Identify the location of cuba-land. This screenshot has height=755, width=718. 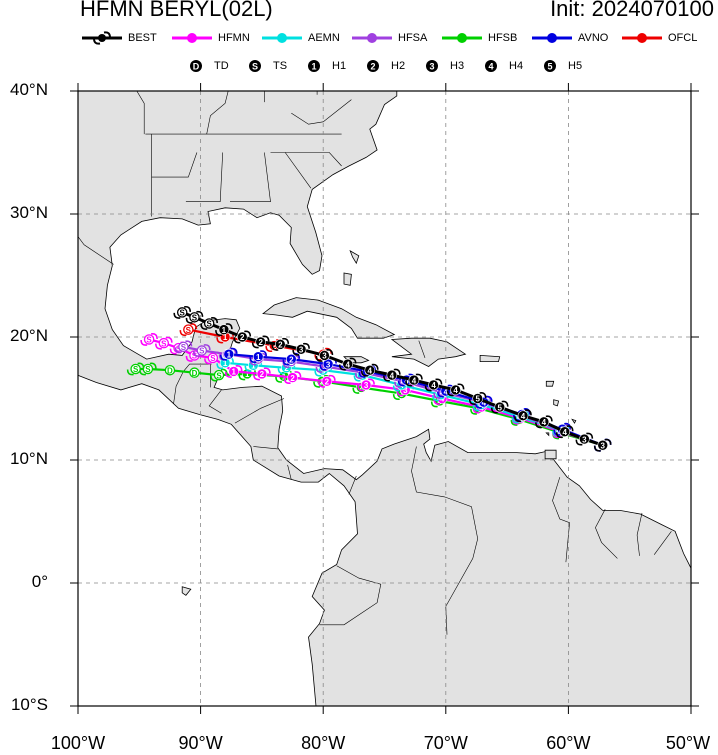
(329, 318).